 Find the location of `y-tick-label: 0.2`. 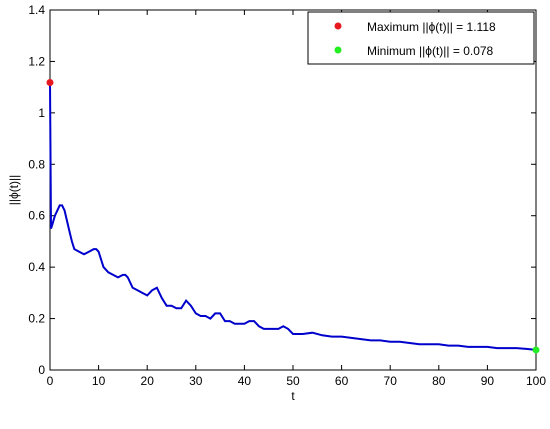

y-tick-label: 0.2 is located at coordinates (36, 319).